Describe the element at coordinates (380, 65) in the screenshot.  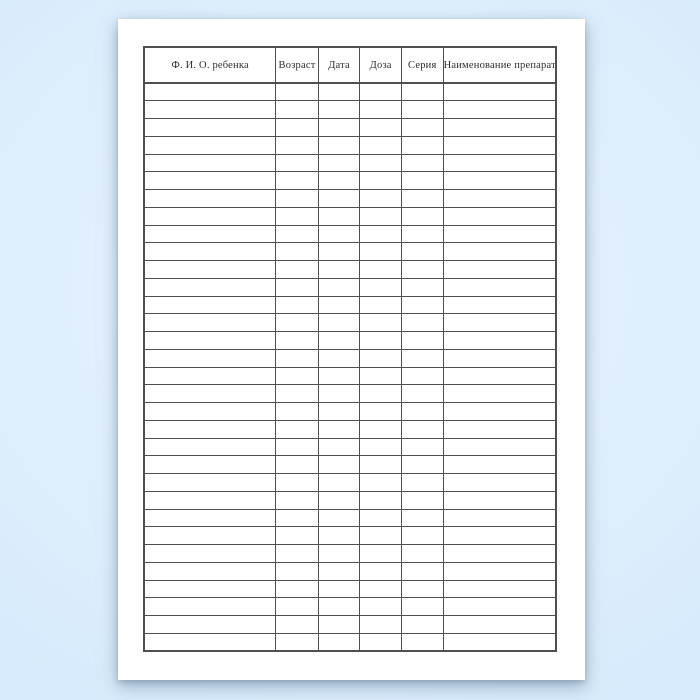
I see `column-header-dose: Доза` at that location.